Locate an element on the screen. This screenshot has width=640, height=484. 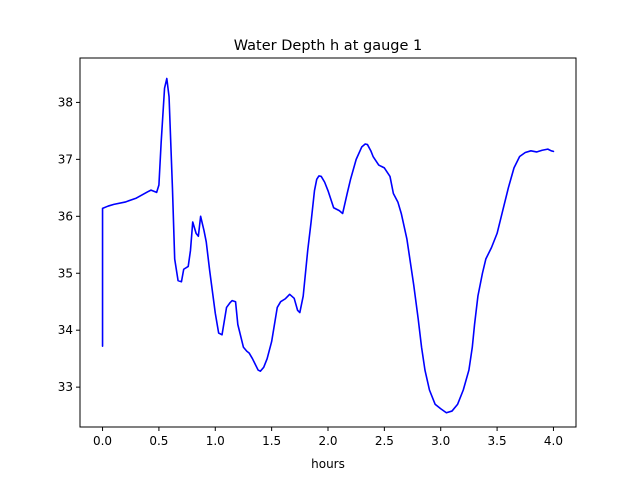
x-tick-label: 3.5 is located at coordinates (497, 441).